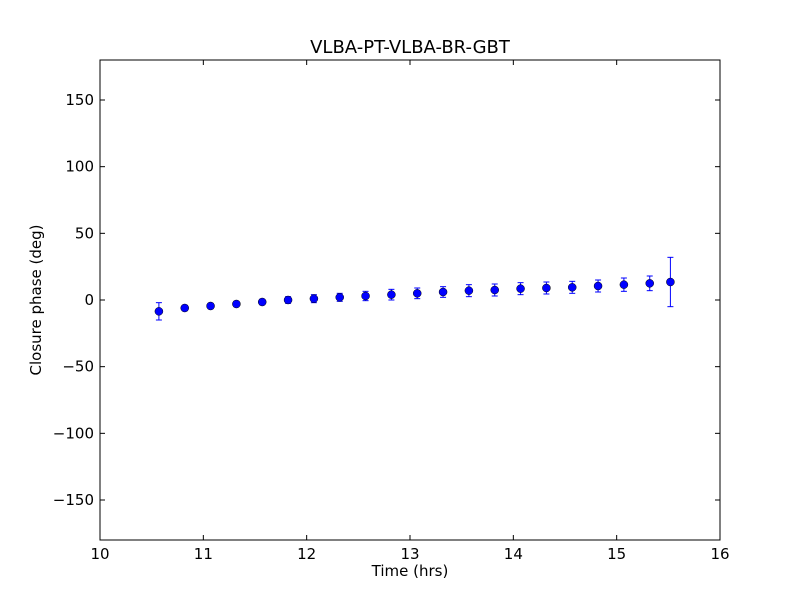 The image size is (800, 600). What do you see at coordinates (410, 47) in the screenshot?
I see `chart-title: VLBA-PT-VLBA-BR-GBT` at bounding box center [410, 47].